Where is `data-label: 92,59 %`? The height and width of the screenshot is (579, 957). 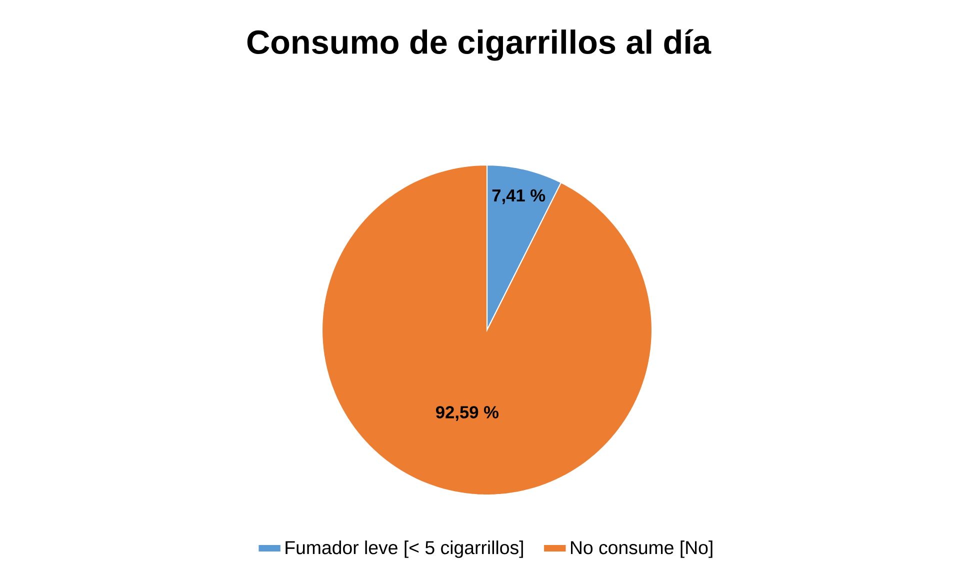 data-label: 92,59 % is located at coordinates (467, 413).